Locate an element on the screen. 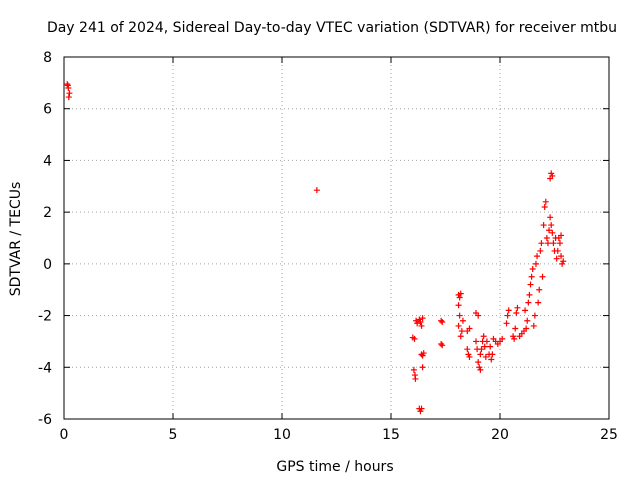 The image size is (640, 480). y-tick-label: 6 is located at coordinates (47, 110).